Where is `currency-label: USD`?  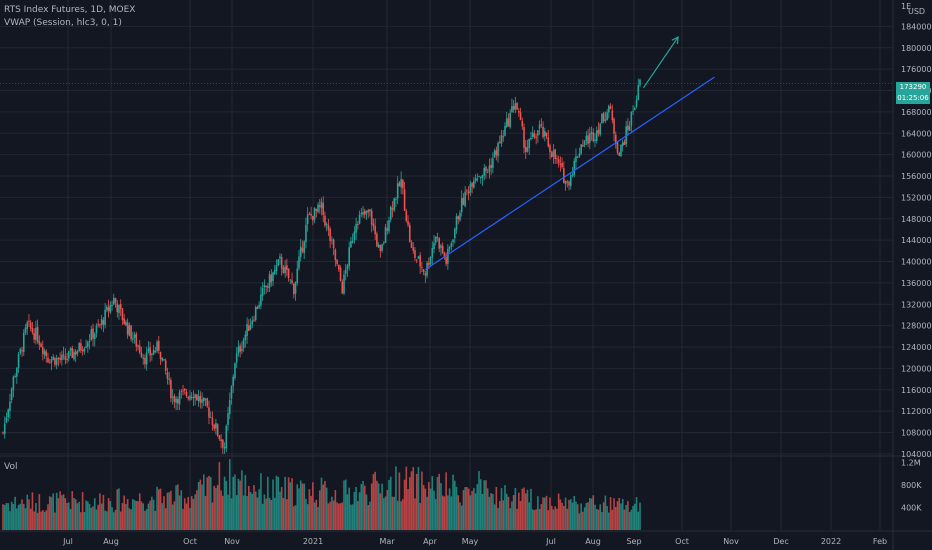
currency-label: USD is located at coordinates (917, 11).